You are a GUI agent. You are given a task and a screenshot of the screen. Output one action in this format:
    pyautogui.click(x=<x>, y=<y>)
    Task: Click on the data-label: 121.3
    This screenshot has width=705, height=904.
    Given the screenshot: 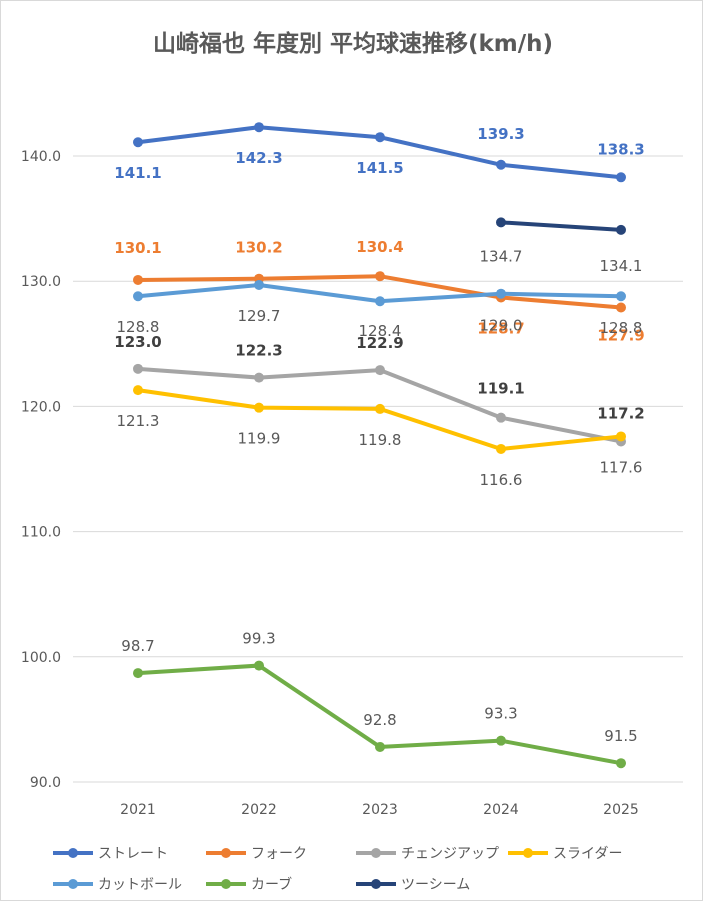 What is the action you would take?
    pyautogui.click(x=138, y=421)
    